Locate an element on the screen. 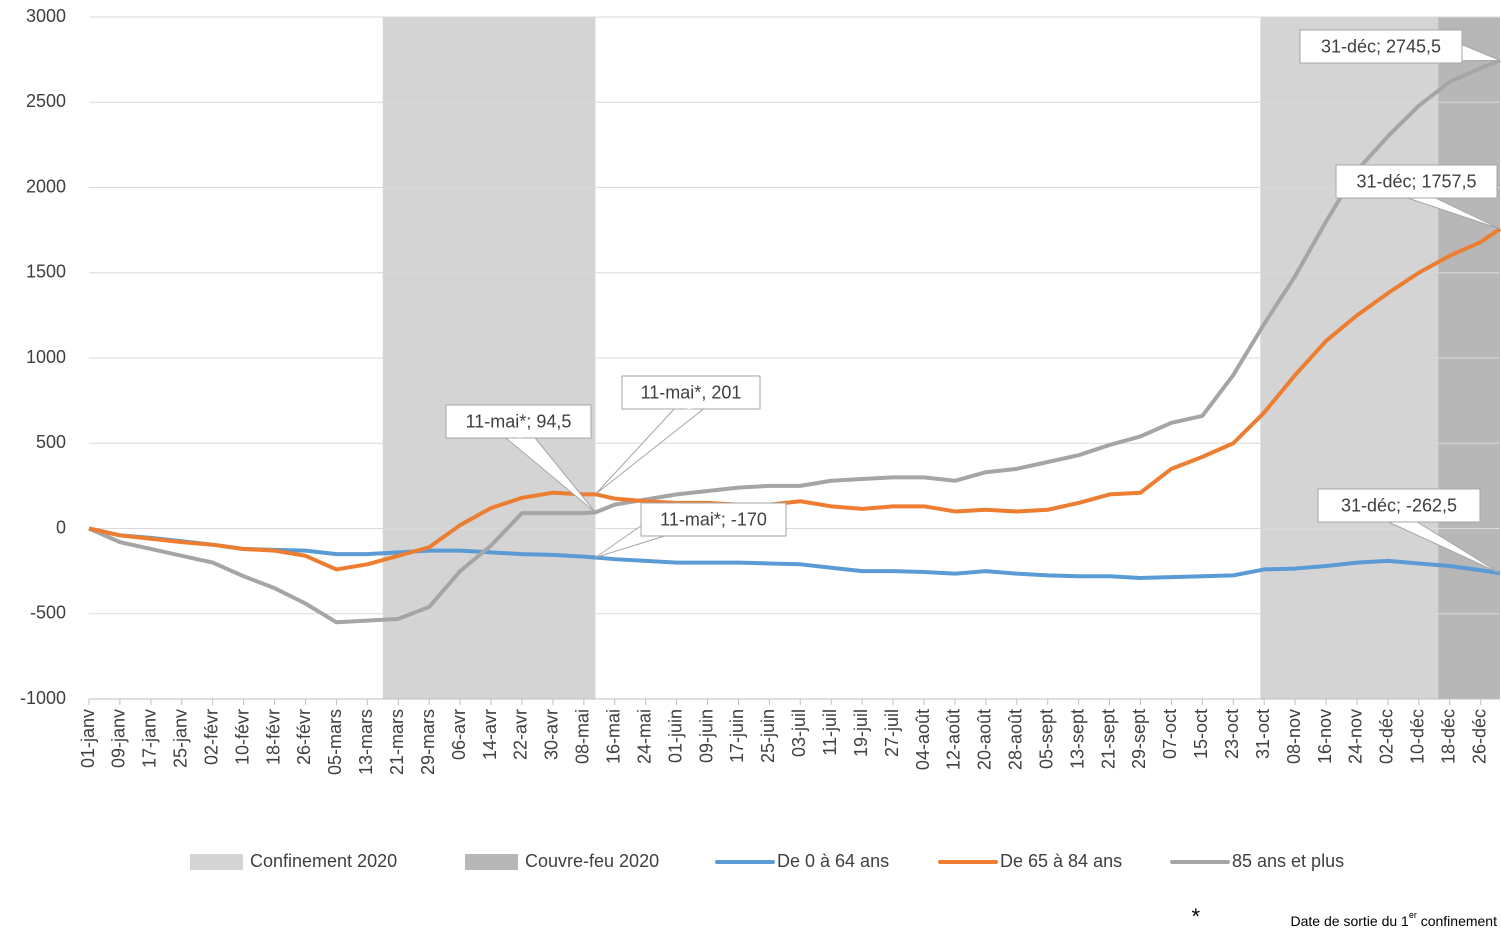  legend-label: De 0 à 64 ans is located at coordinates (833, 861).